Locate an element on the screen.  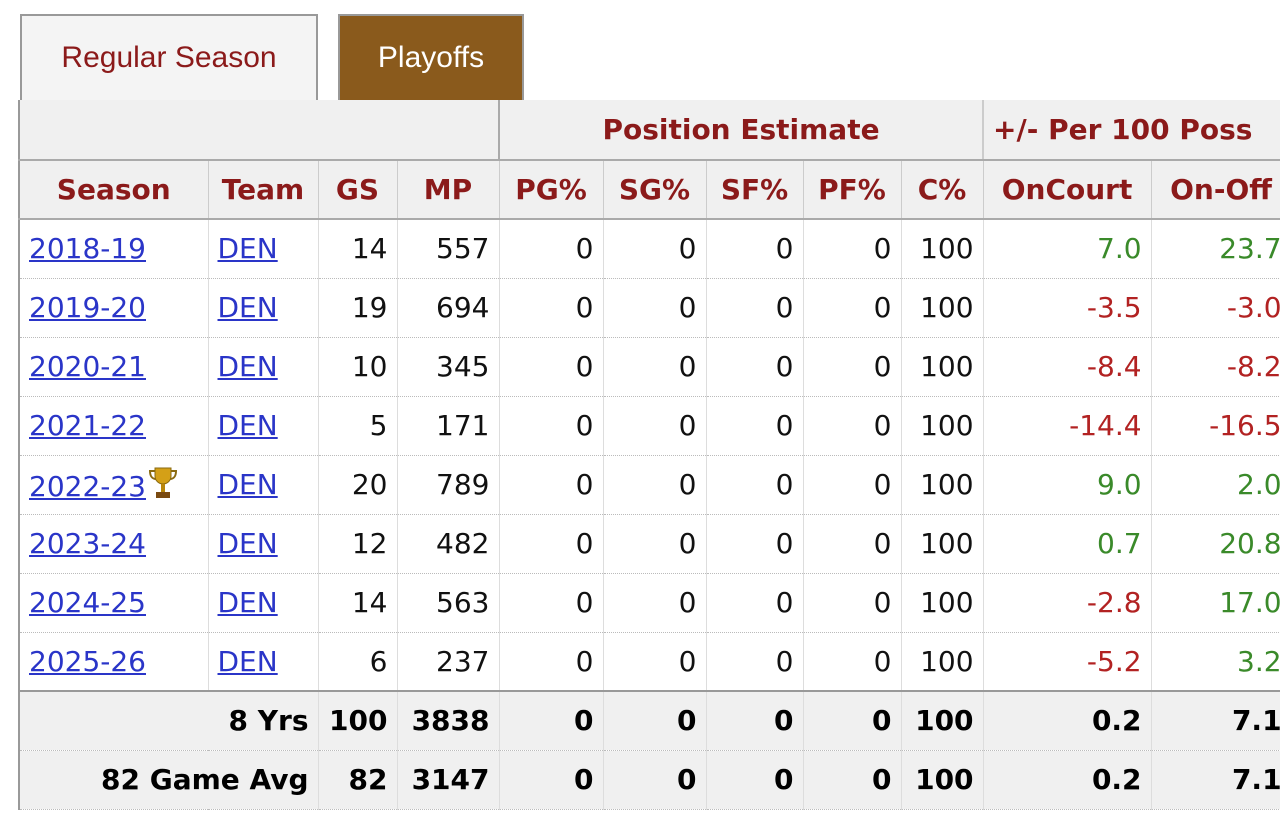
cell: -3.5 is located at coordinates (1067, 308).